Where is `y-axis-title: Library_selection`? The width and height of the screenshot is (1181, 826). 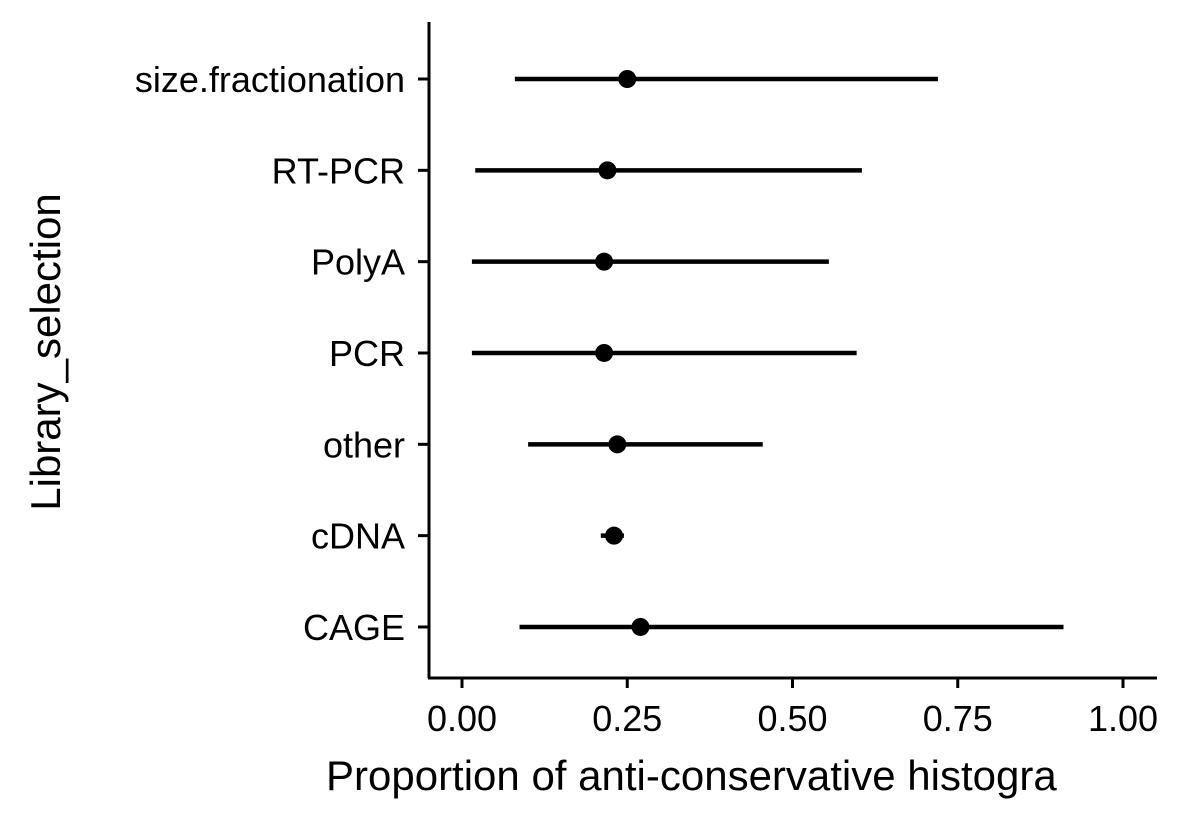 y-axis-title: Library_selection is located at coordinates (45, 352).